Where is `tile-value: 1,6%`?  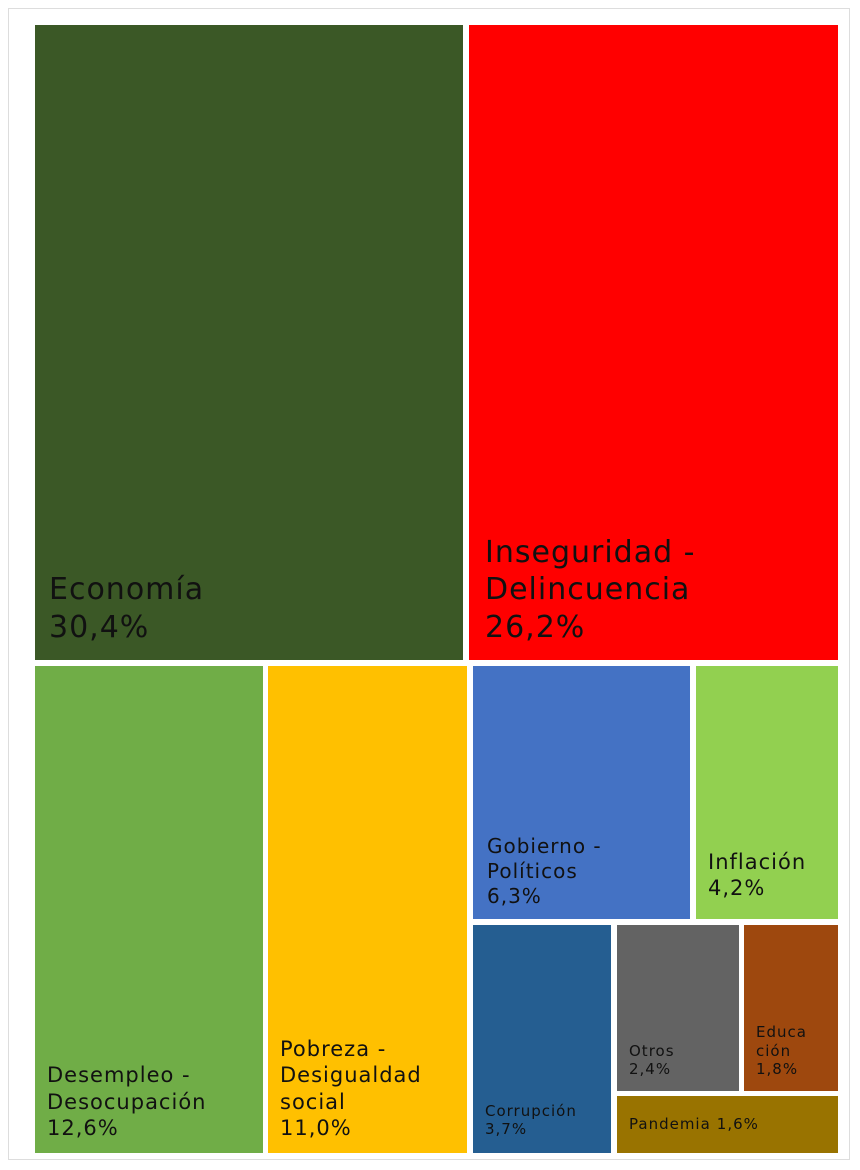
tile-value: 1,6% is located at coordinates (737, 1124).